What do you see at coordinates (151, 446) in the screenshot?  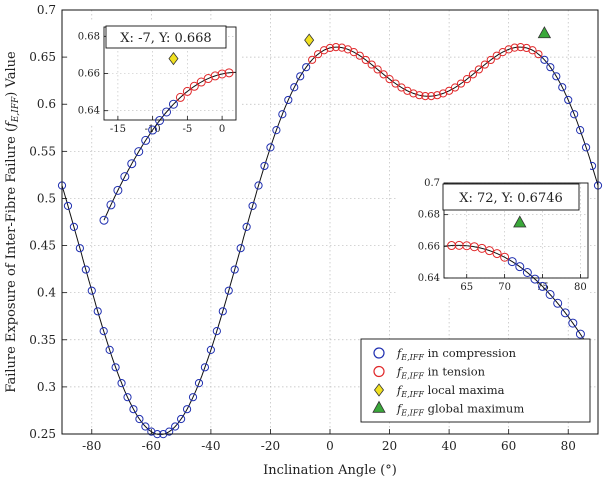 I see `x-tick-label: -60` at bounding box center [151, 446].